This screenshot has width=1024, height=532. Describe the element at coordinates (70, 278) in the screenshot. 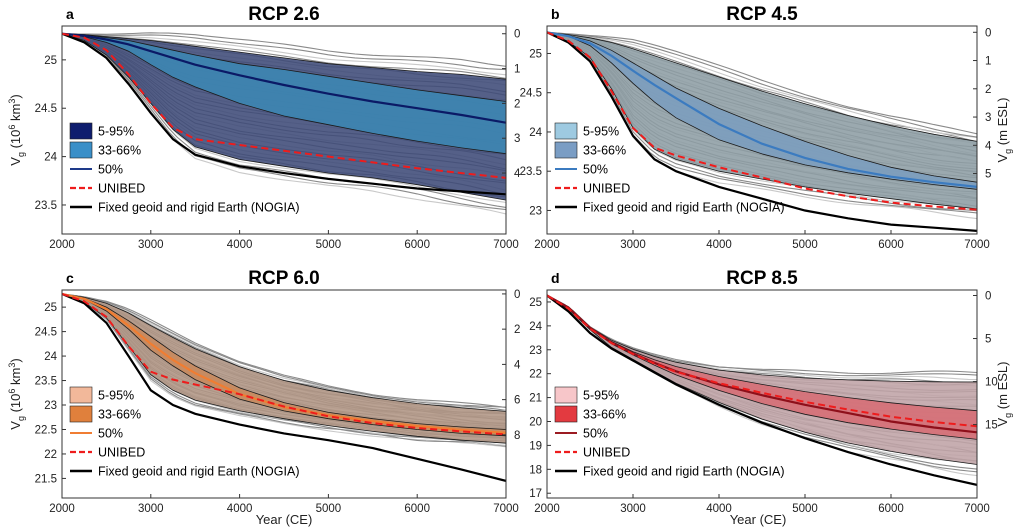

I see `panel-letter: c` at that location.